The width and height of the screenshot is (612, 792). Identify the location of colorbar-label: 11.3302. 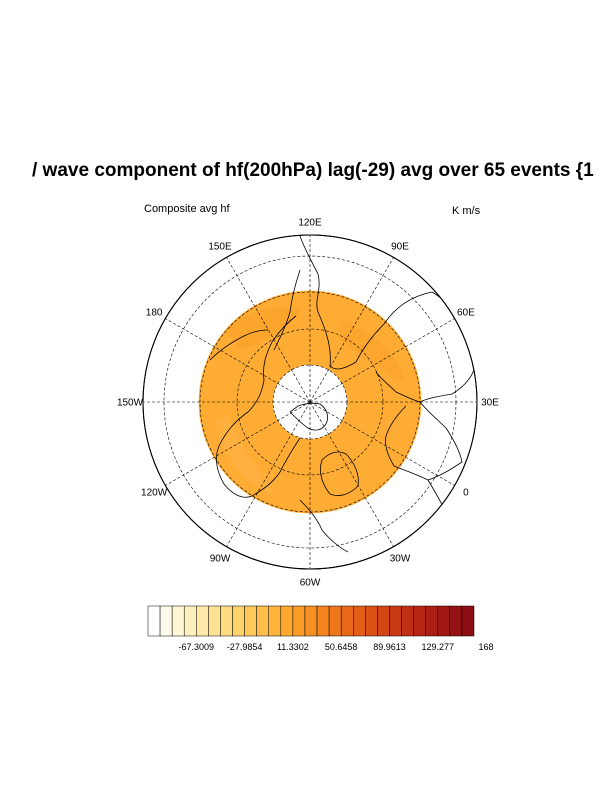
(292, 647).